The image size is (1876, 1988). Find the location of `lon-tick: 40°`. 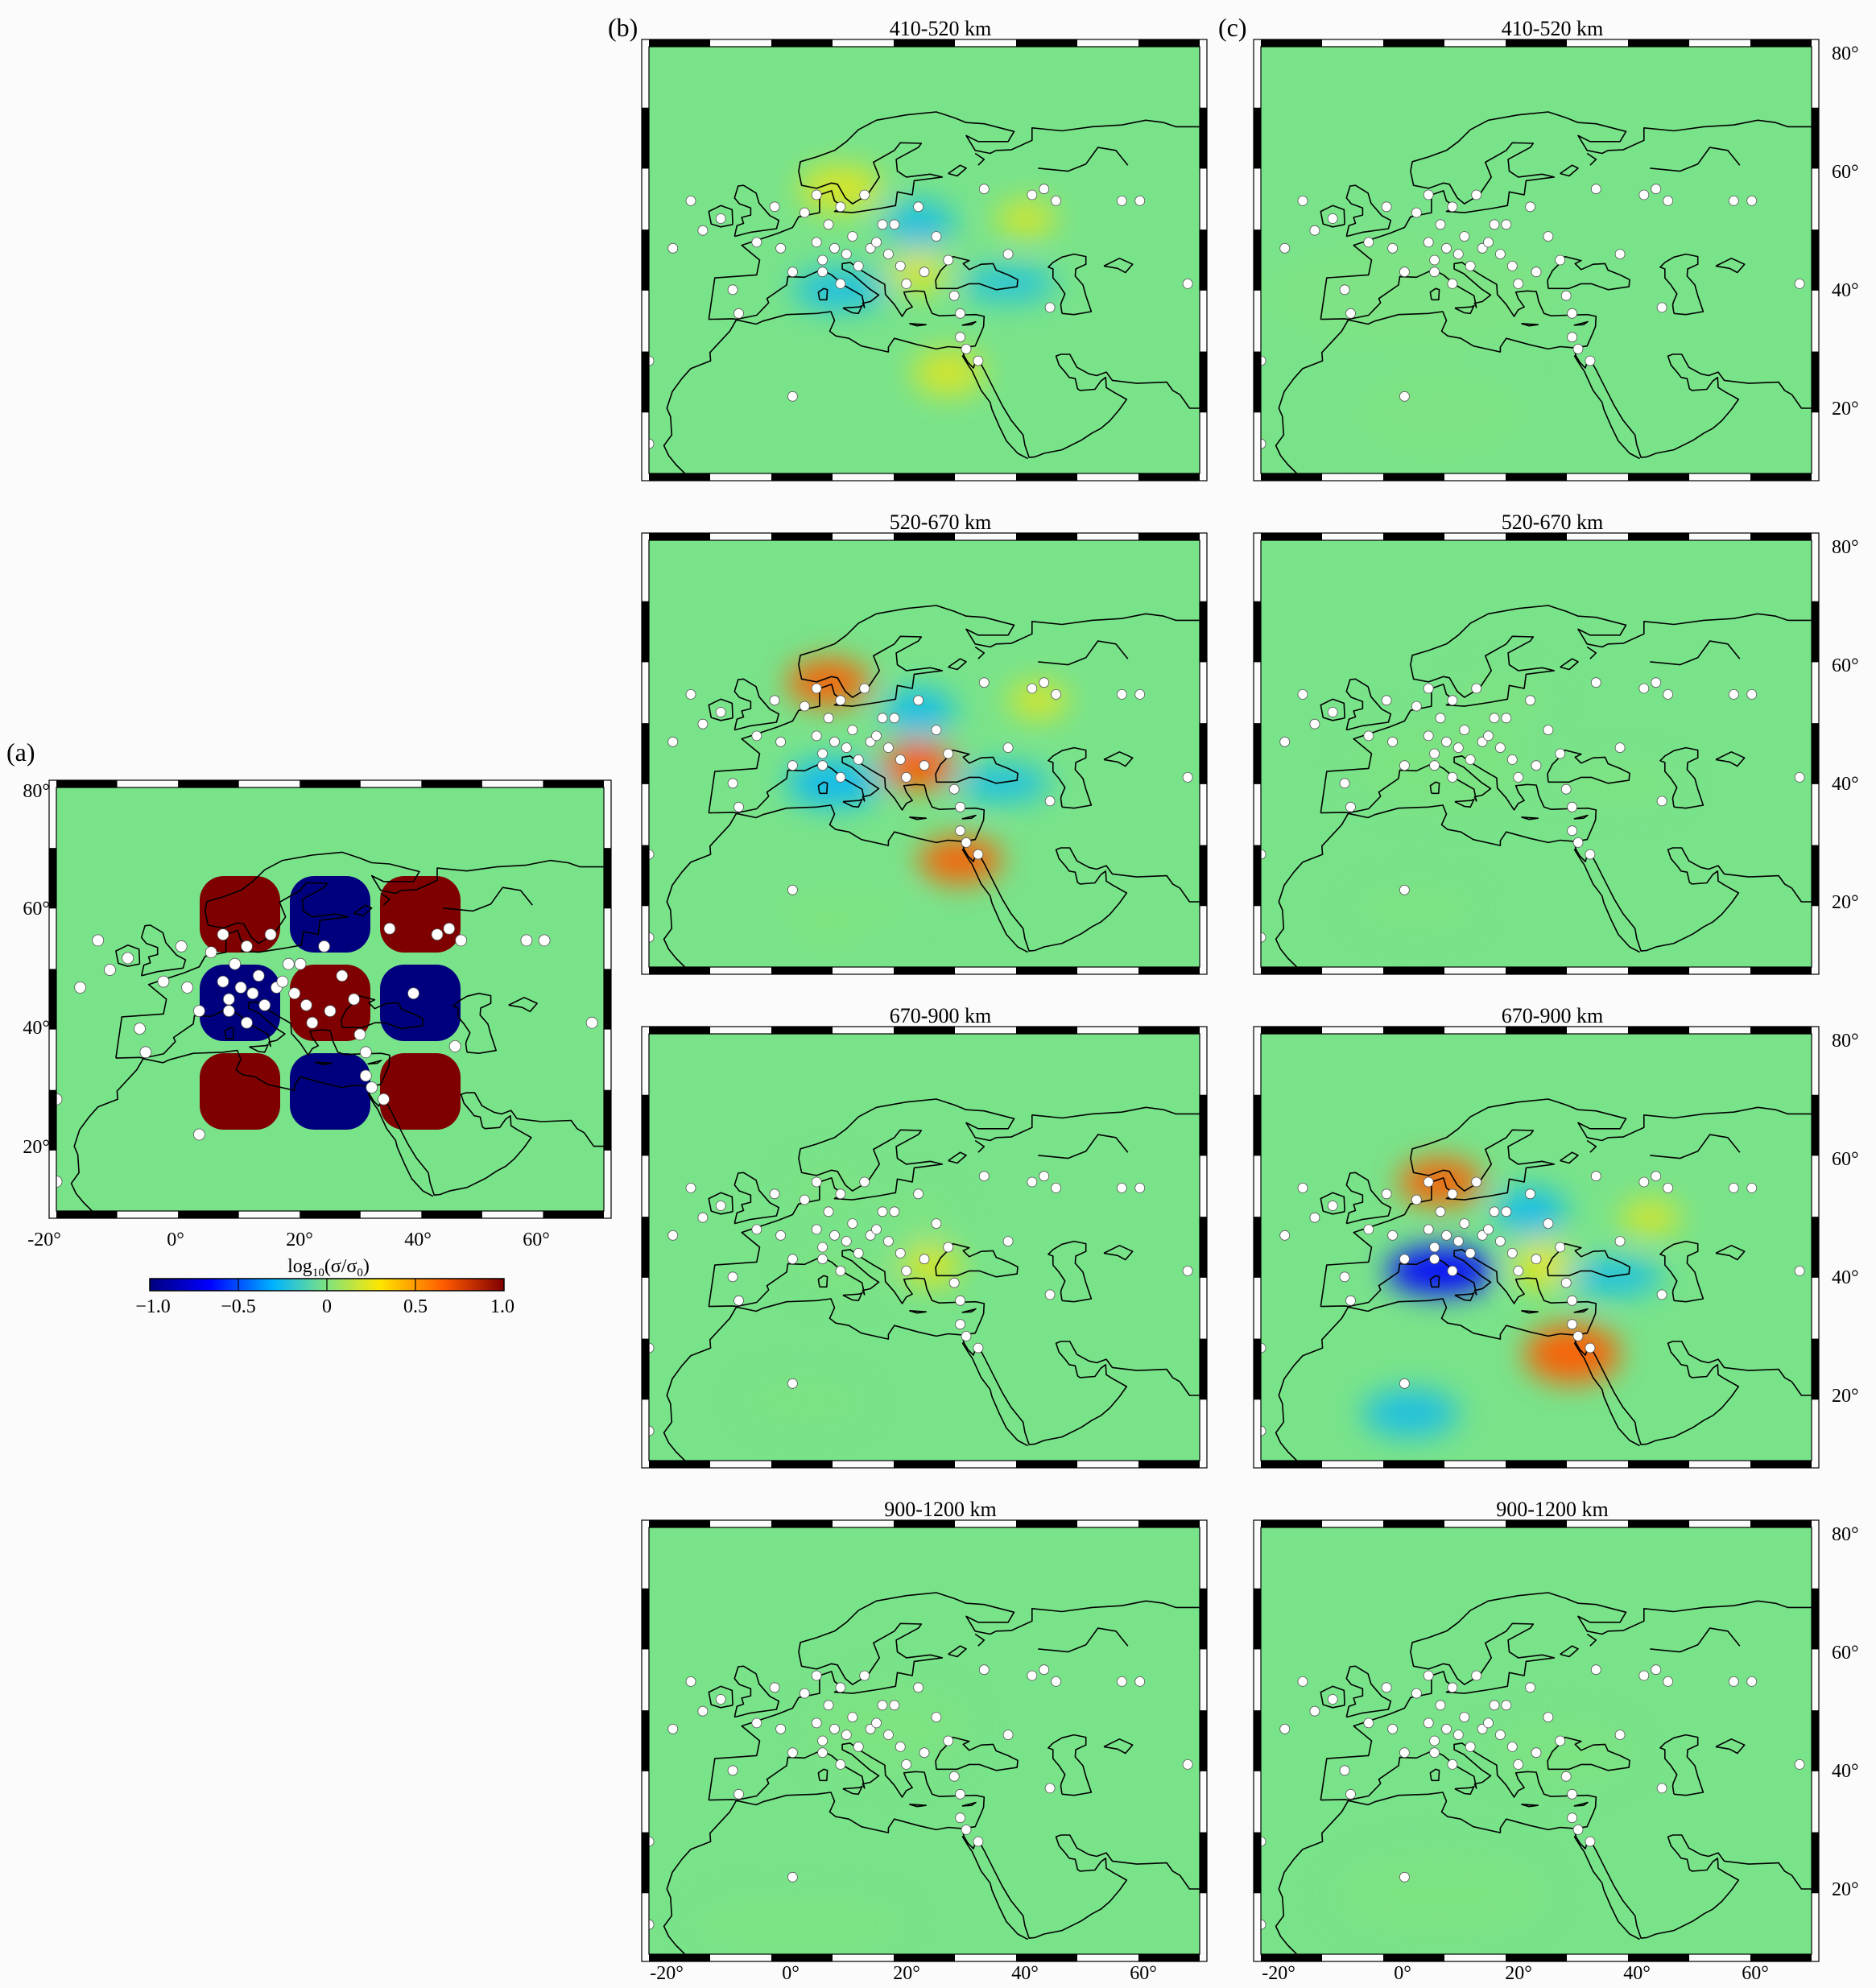

lon-tick: 40° is located at coordinates (1025, 1973).